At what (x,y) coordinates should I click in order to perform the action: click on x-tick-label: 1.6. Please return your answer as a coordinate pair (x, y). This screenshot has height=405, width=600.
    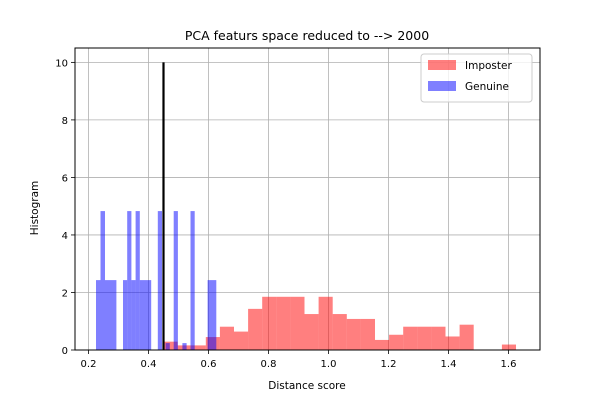
    Looking at the image, I should click on (509, 364).